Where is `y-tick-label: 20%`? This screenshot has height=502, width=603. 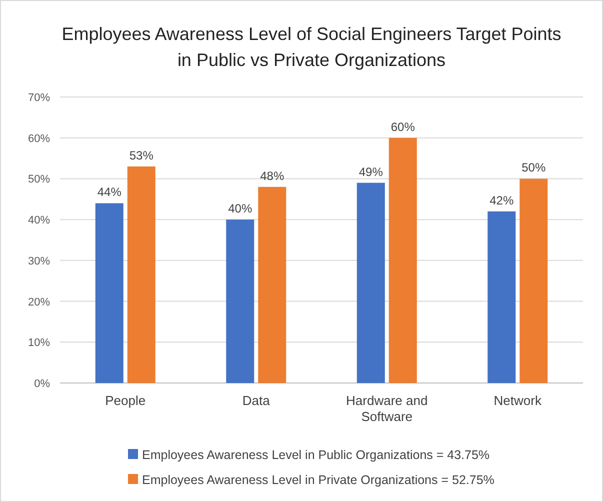 y-tick-label: 20% is located at coordinates (39, 302).